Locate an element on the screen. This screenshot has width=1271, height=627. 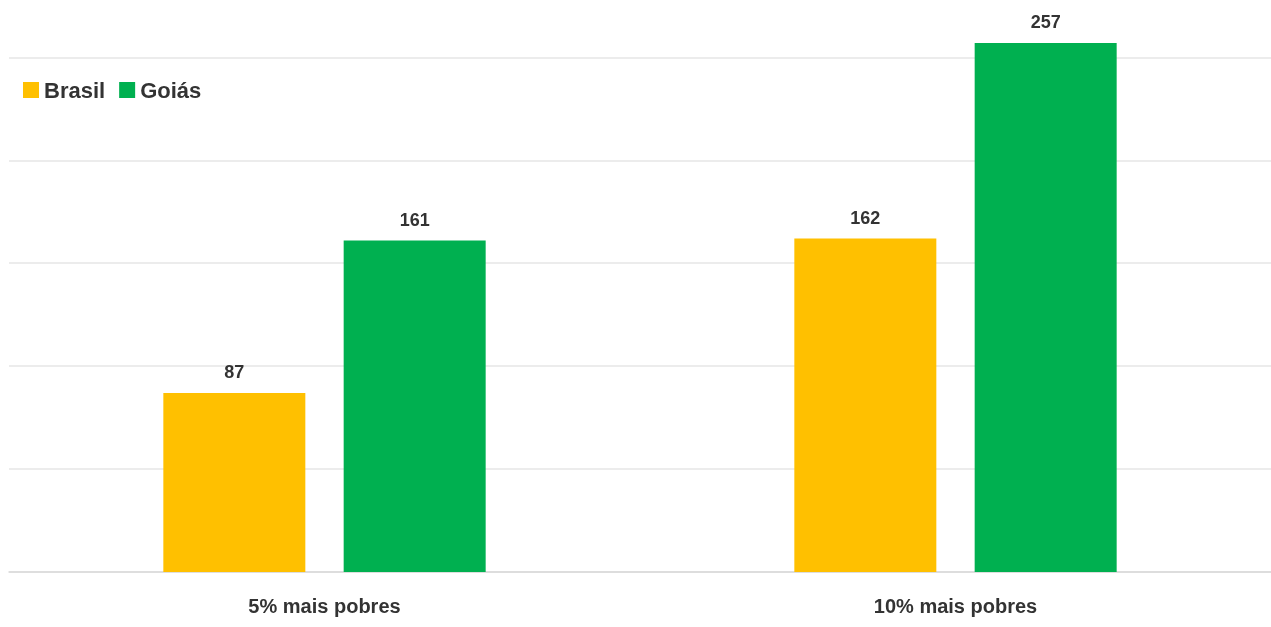
legend-label: Goiás is located at coordinates (171, 90).